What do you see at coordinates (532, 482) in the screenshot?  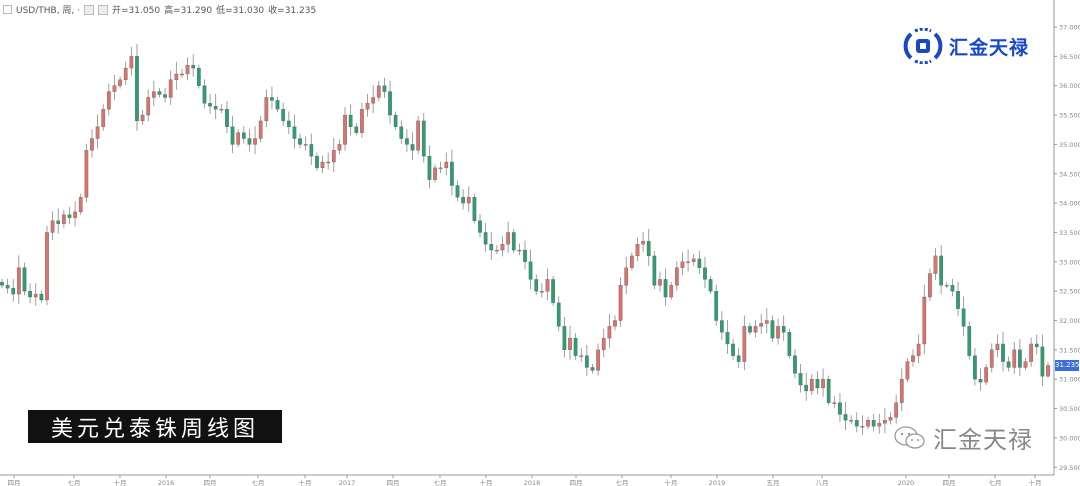 I see `x-tick-label: 2018` at bounding box center [532, 482].